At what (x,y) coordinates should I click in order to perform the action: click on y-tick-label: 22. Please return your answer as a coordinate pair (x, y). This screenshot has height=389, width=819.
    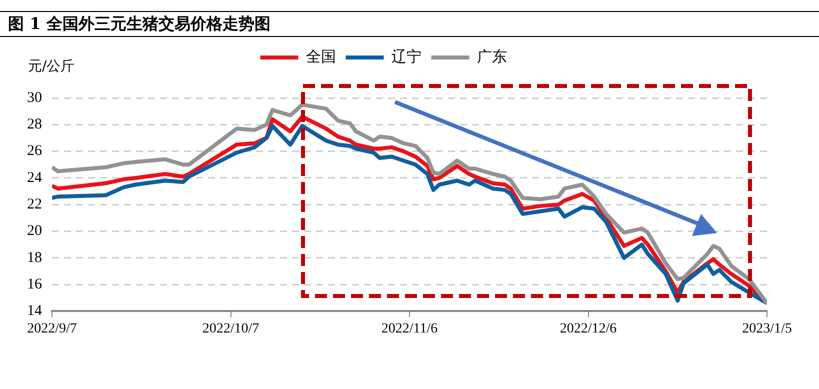
    Looking at the image, I should click on (34, 204).